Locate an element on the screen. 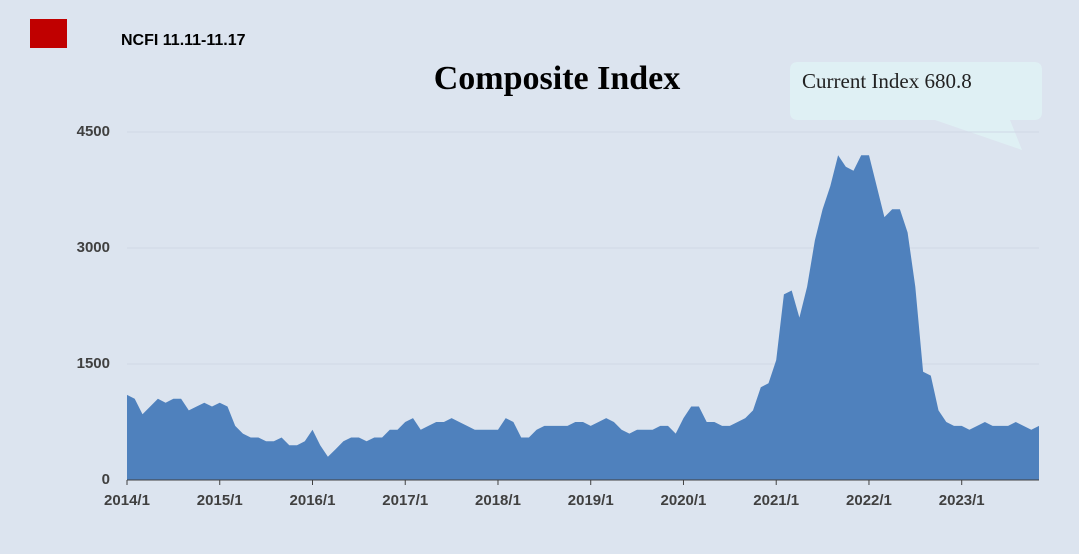 This screenshot has height=554, width=1079. x-tick-label: 2016/1 is located at coordinates (313, 500).